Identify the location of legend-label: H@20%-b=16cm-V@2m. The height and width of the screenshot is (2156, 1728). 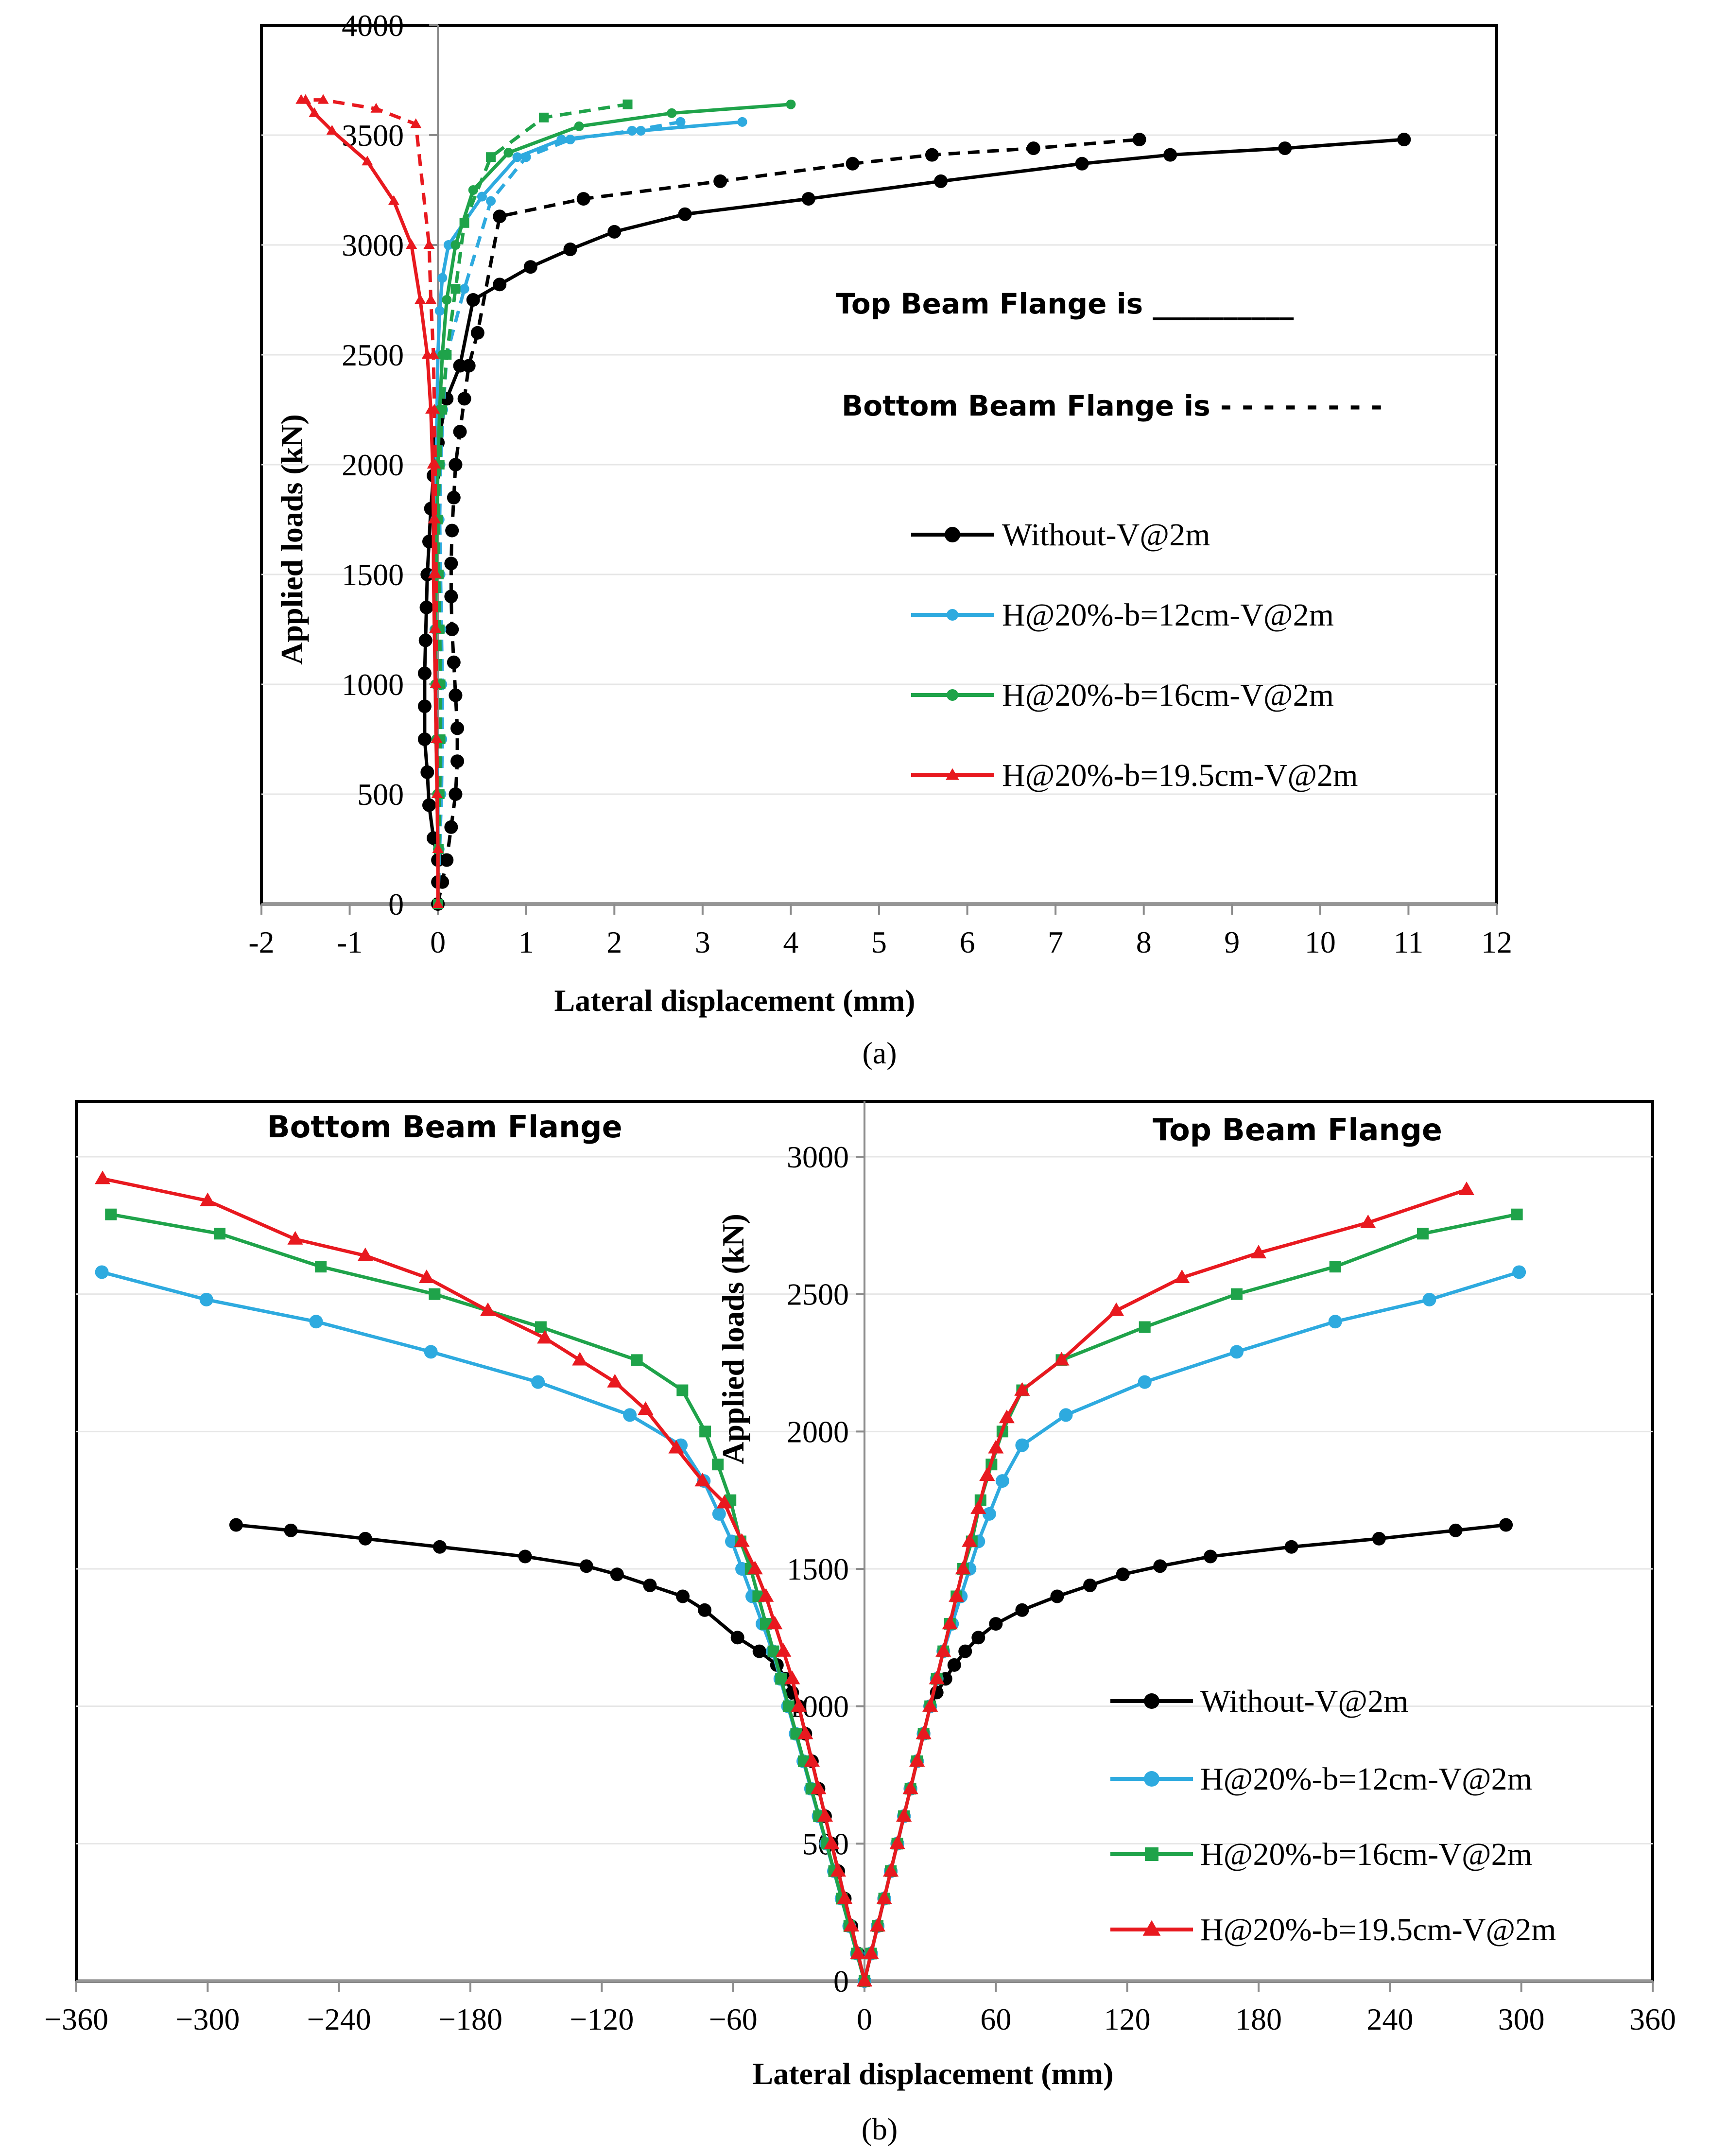
(1366, 1854).